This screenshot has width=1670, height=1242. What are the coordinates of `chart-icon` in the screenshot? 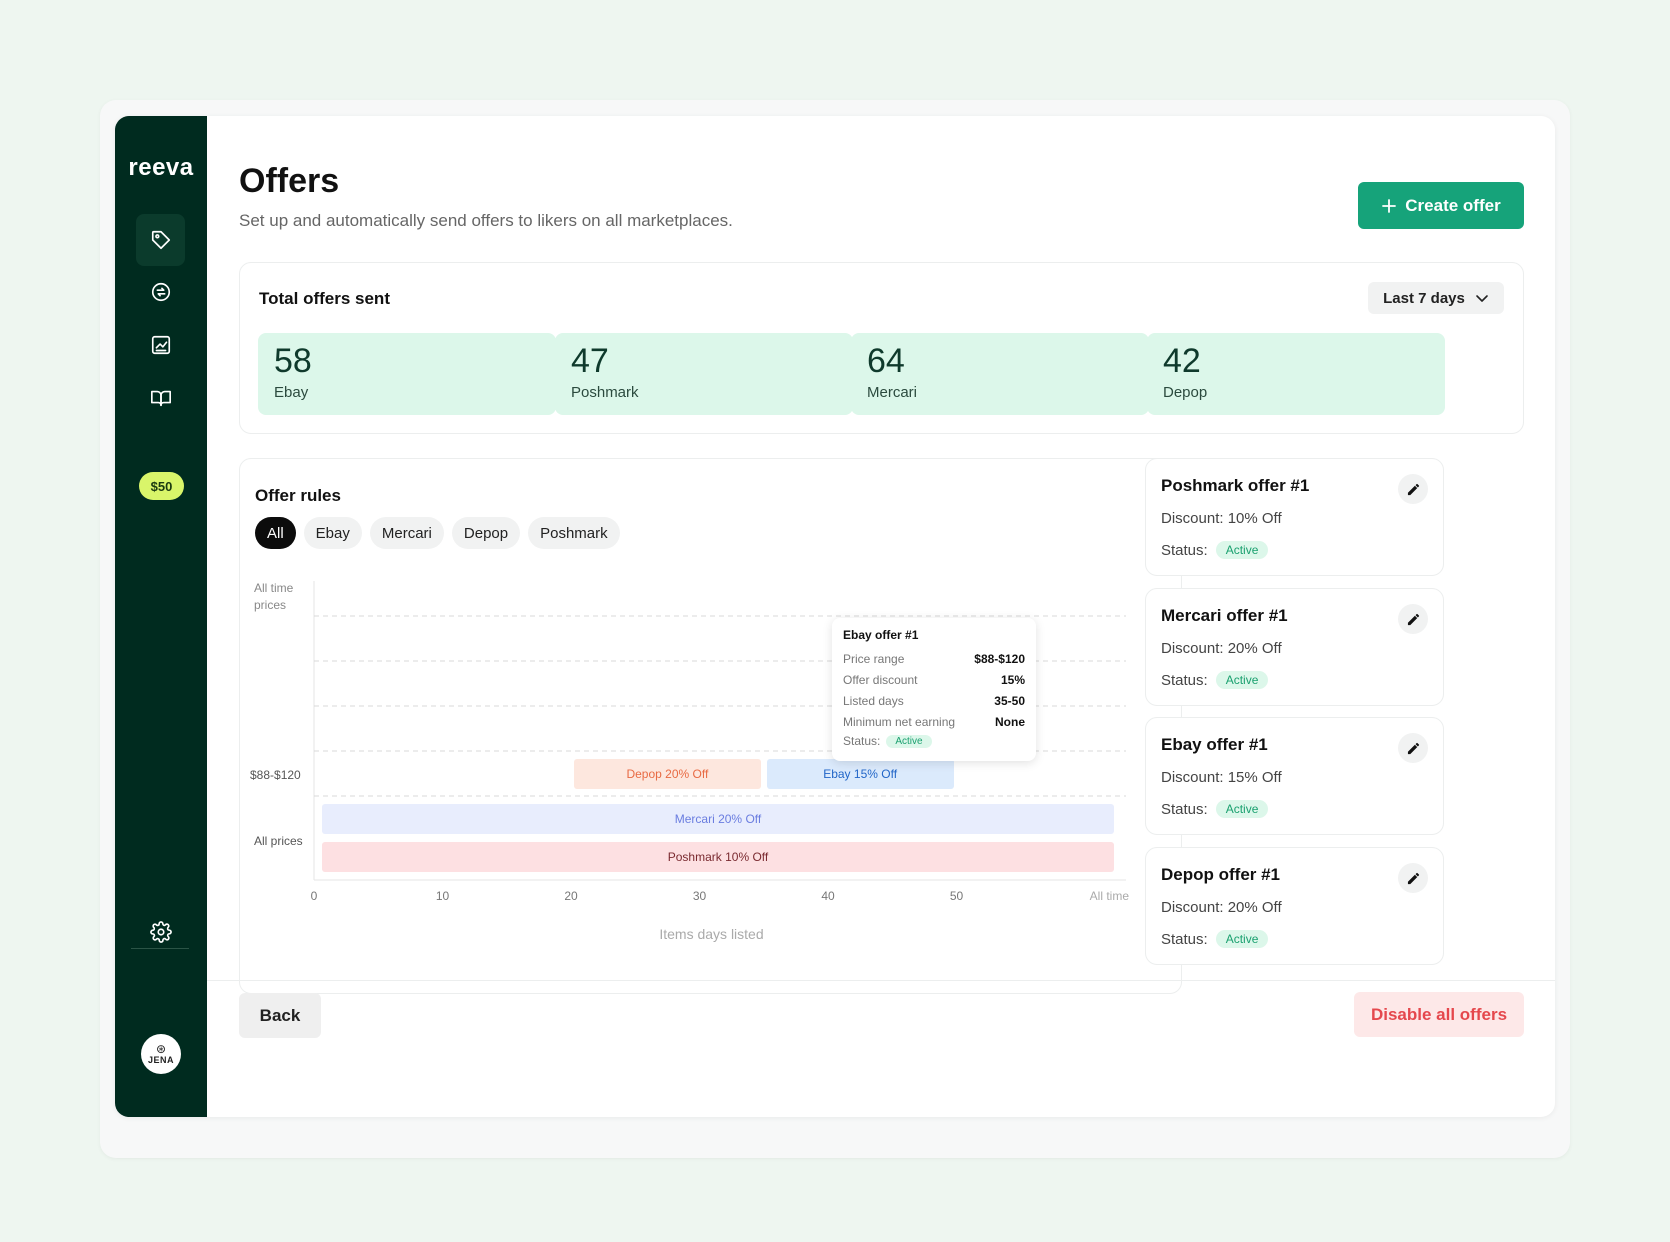 It's located at (160, 345).